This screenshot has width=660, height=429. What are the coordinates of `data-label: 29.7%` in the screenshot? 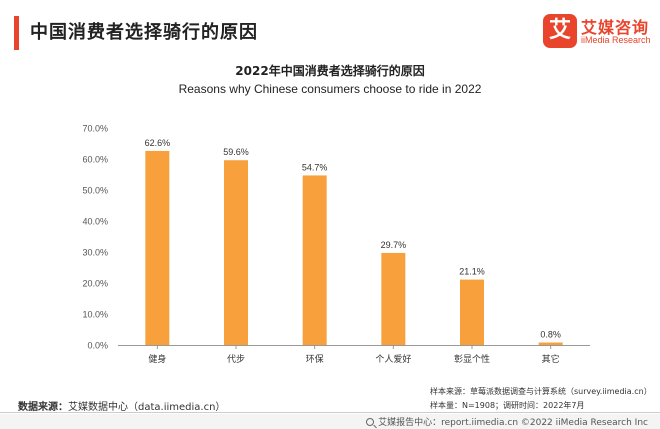 It's located at (394, 245).